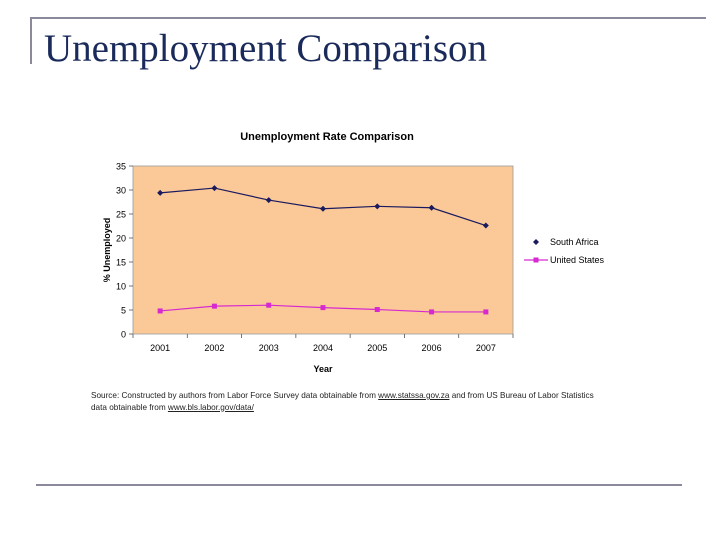  Describe the element at coordinates (577, 260) in the screenshot. I see `legend-label: United States` at that location.